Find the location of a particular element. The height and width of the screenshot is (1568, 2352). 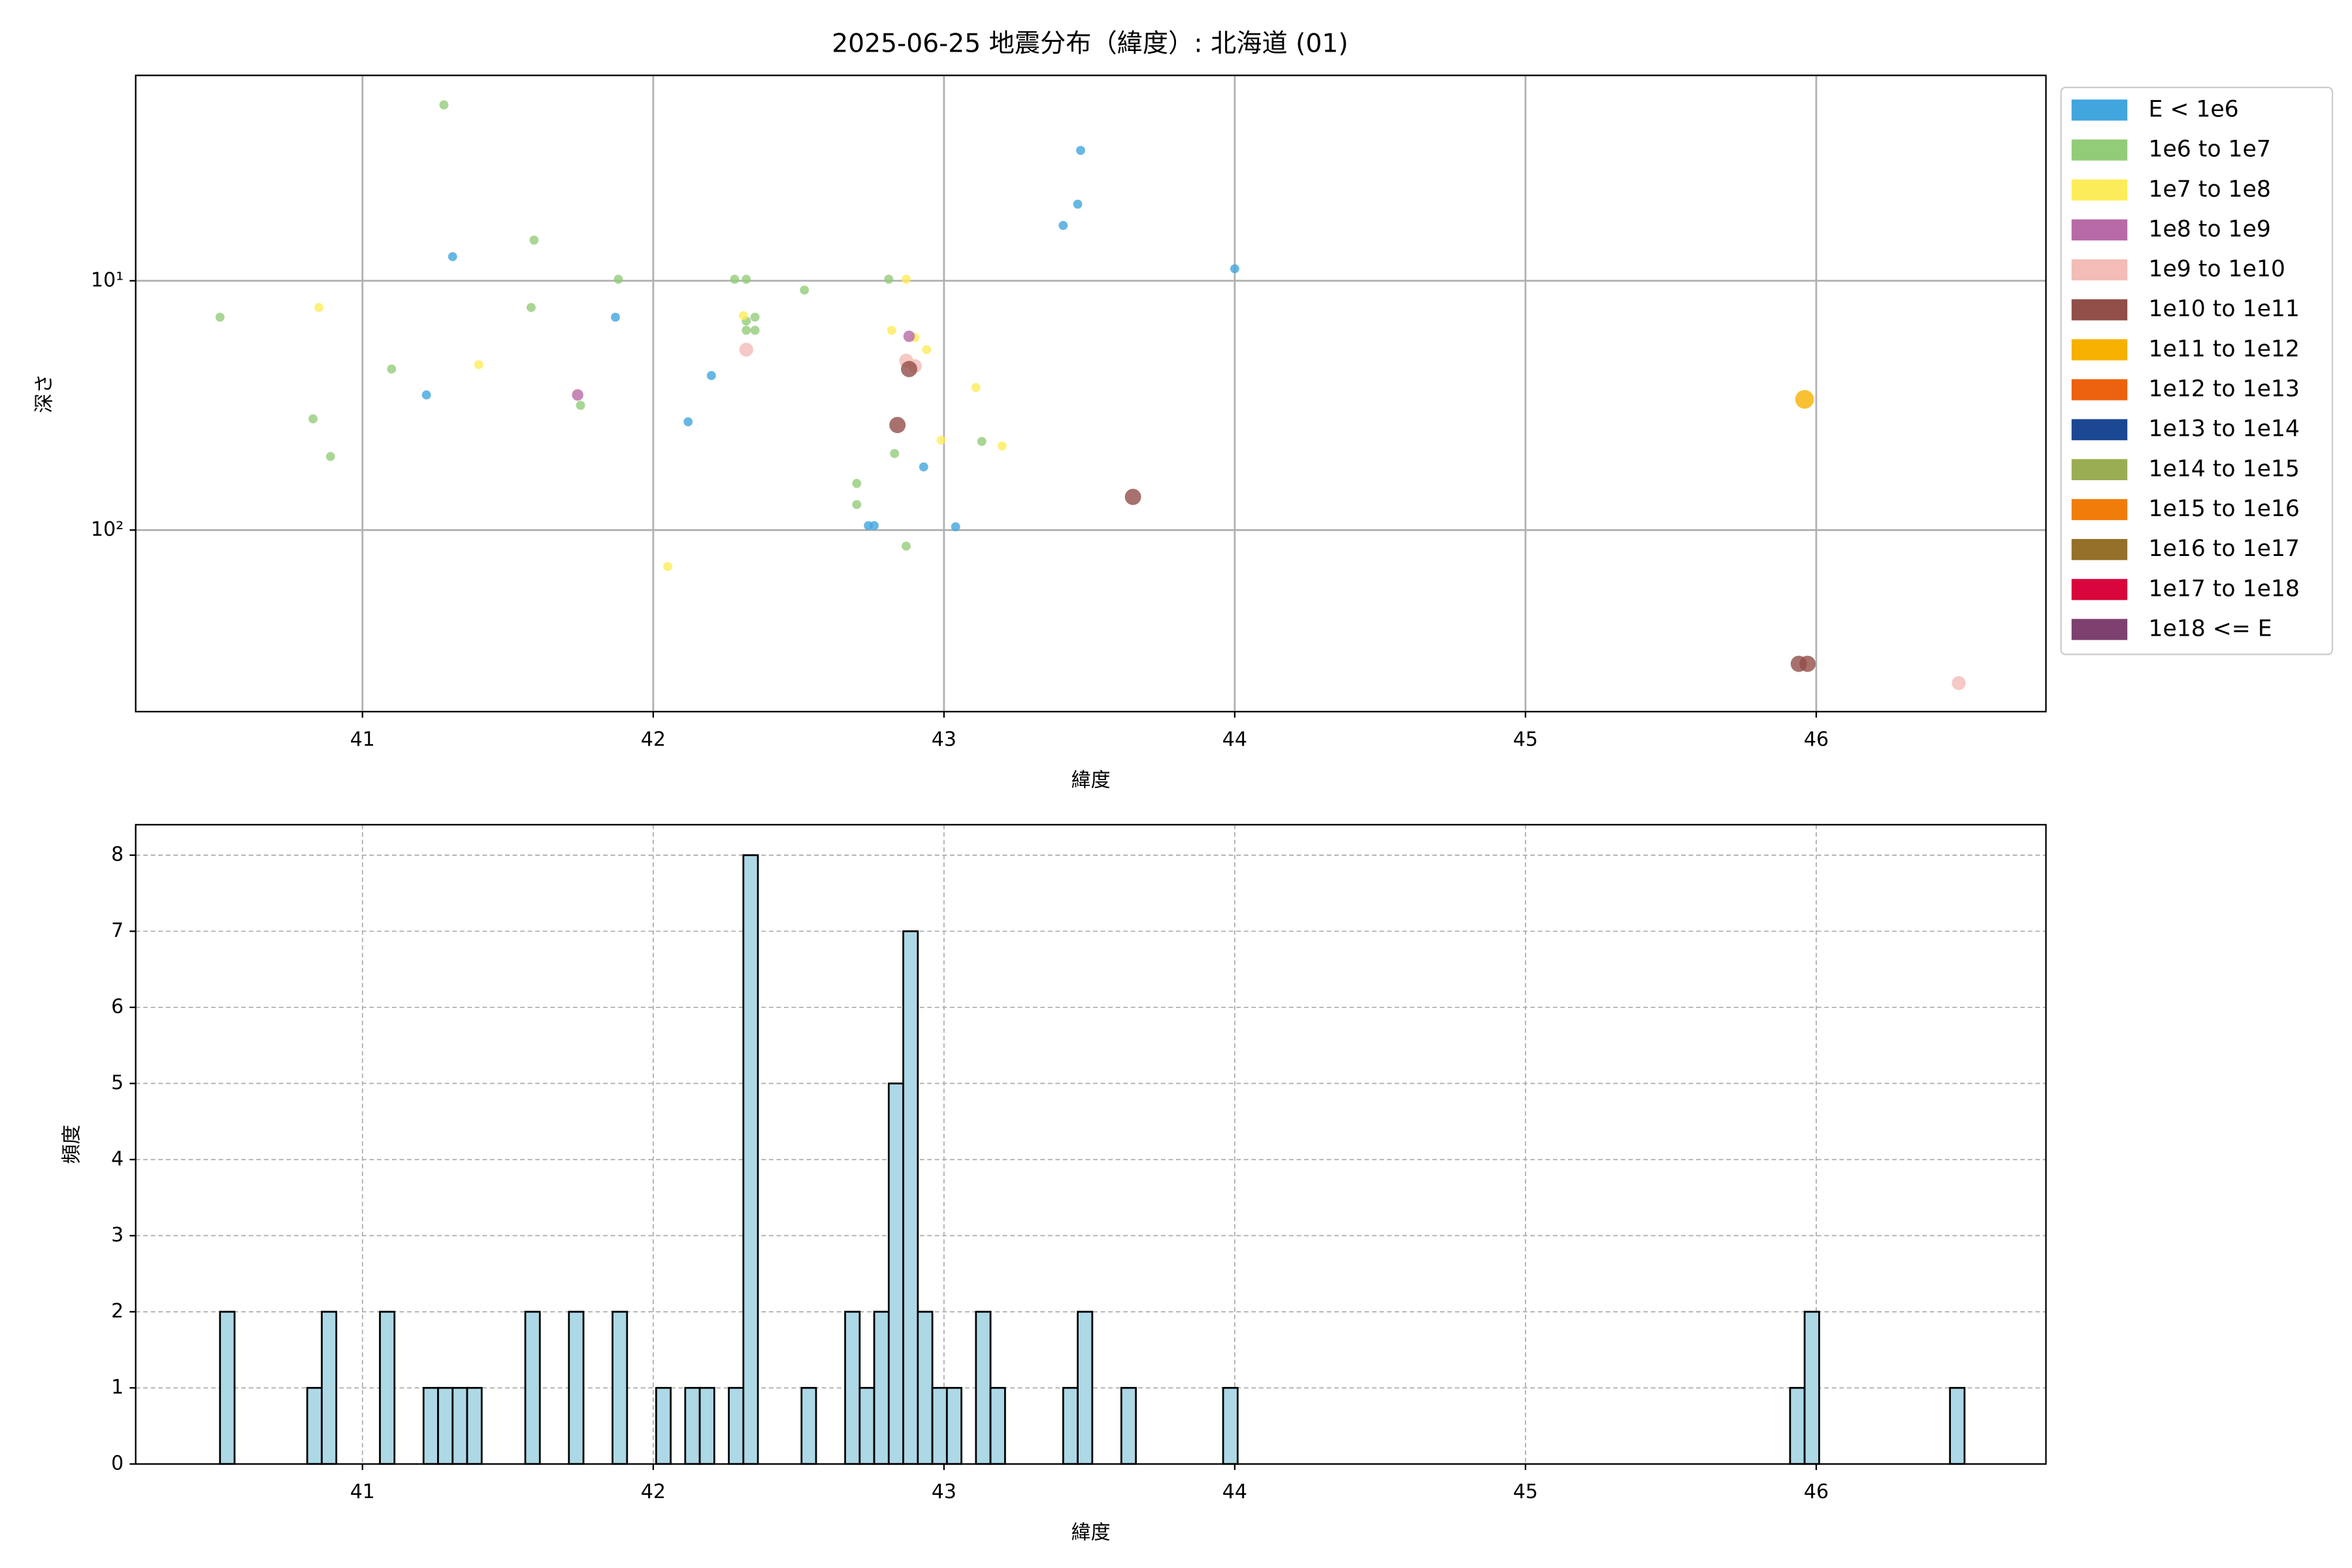

y-tick-label: 10¹ is located at coordinates (107, 280).